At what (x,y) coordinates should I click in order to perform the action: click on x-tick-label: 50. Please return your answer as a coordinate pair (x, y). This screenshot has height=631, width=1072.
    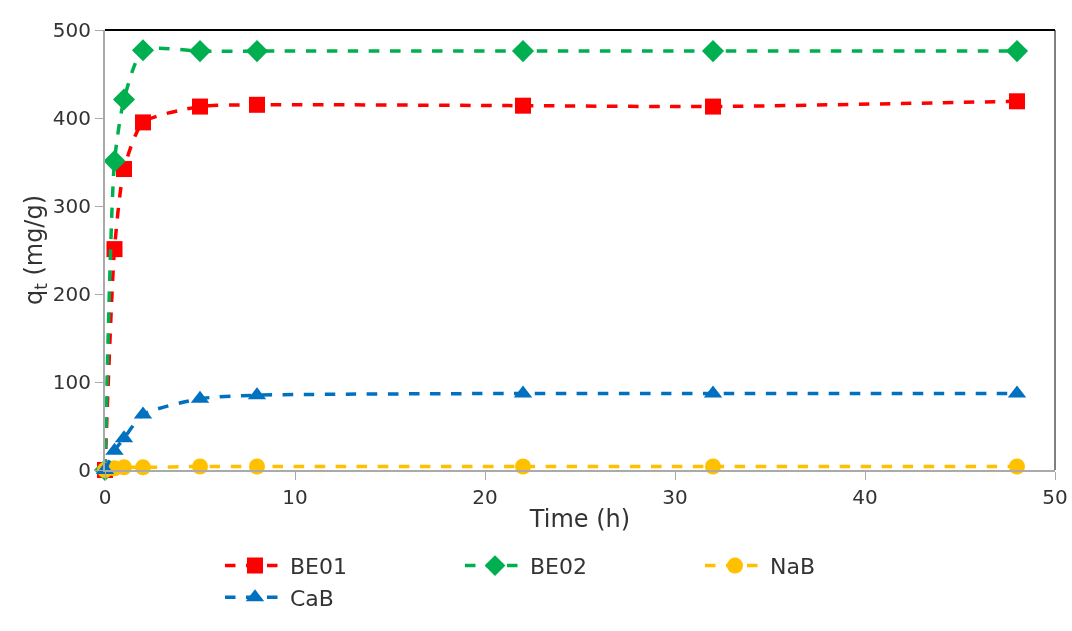
    Looking at the image, I should click on (1055, 497).